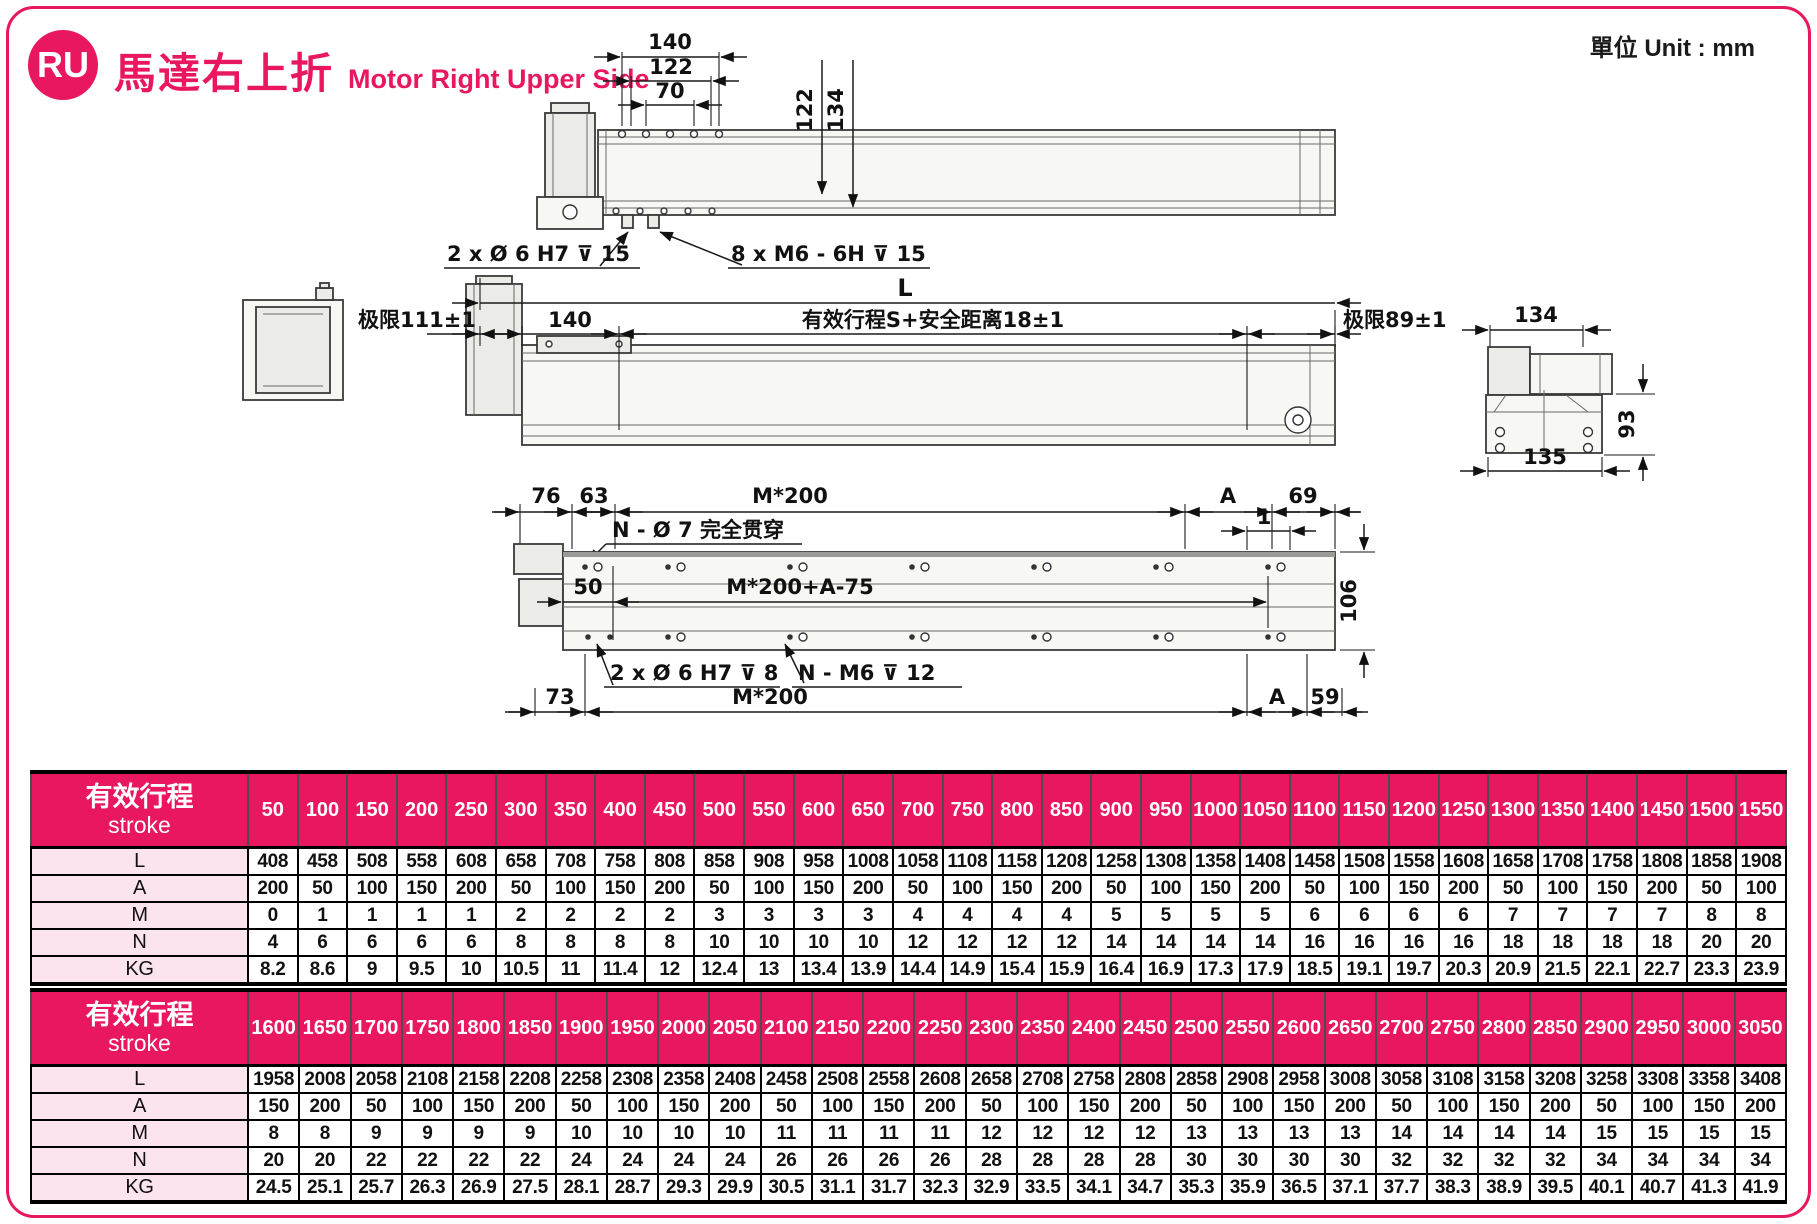  I want to click on value-cell: 18, so click(1662, 942).